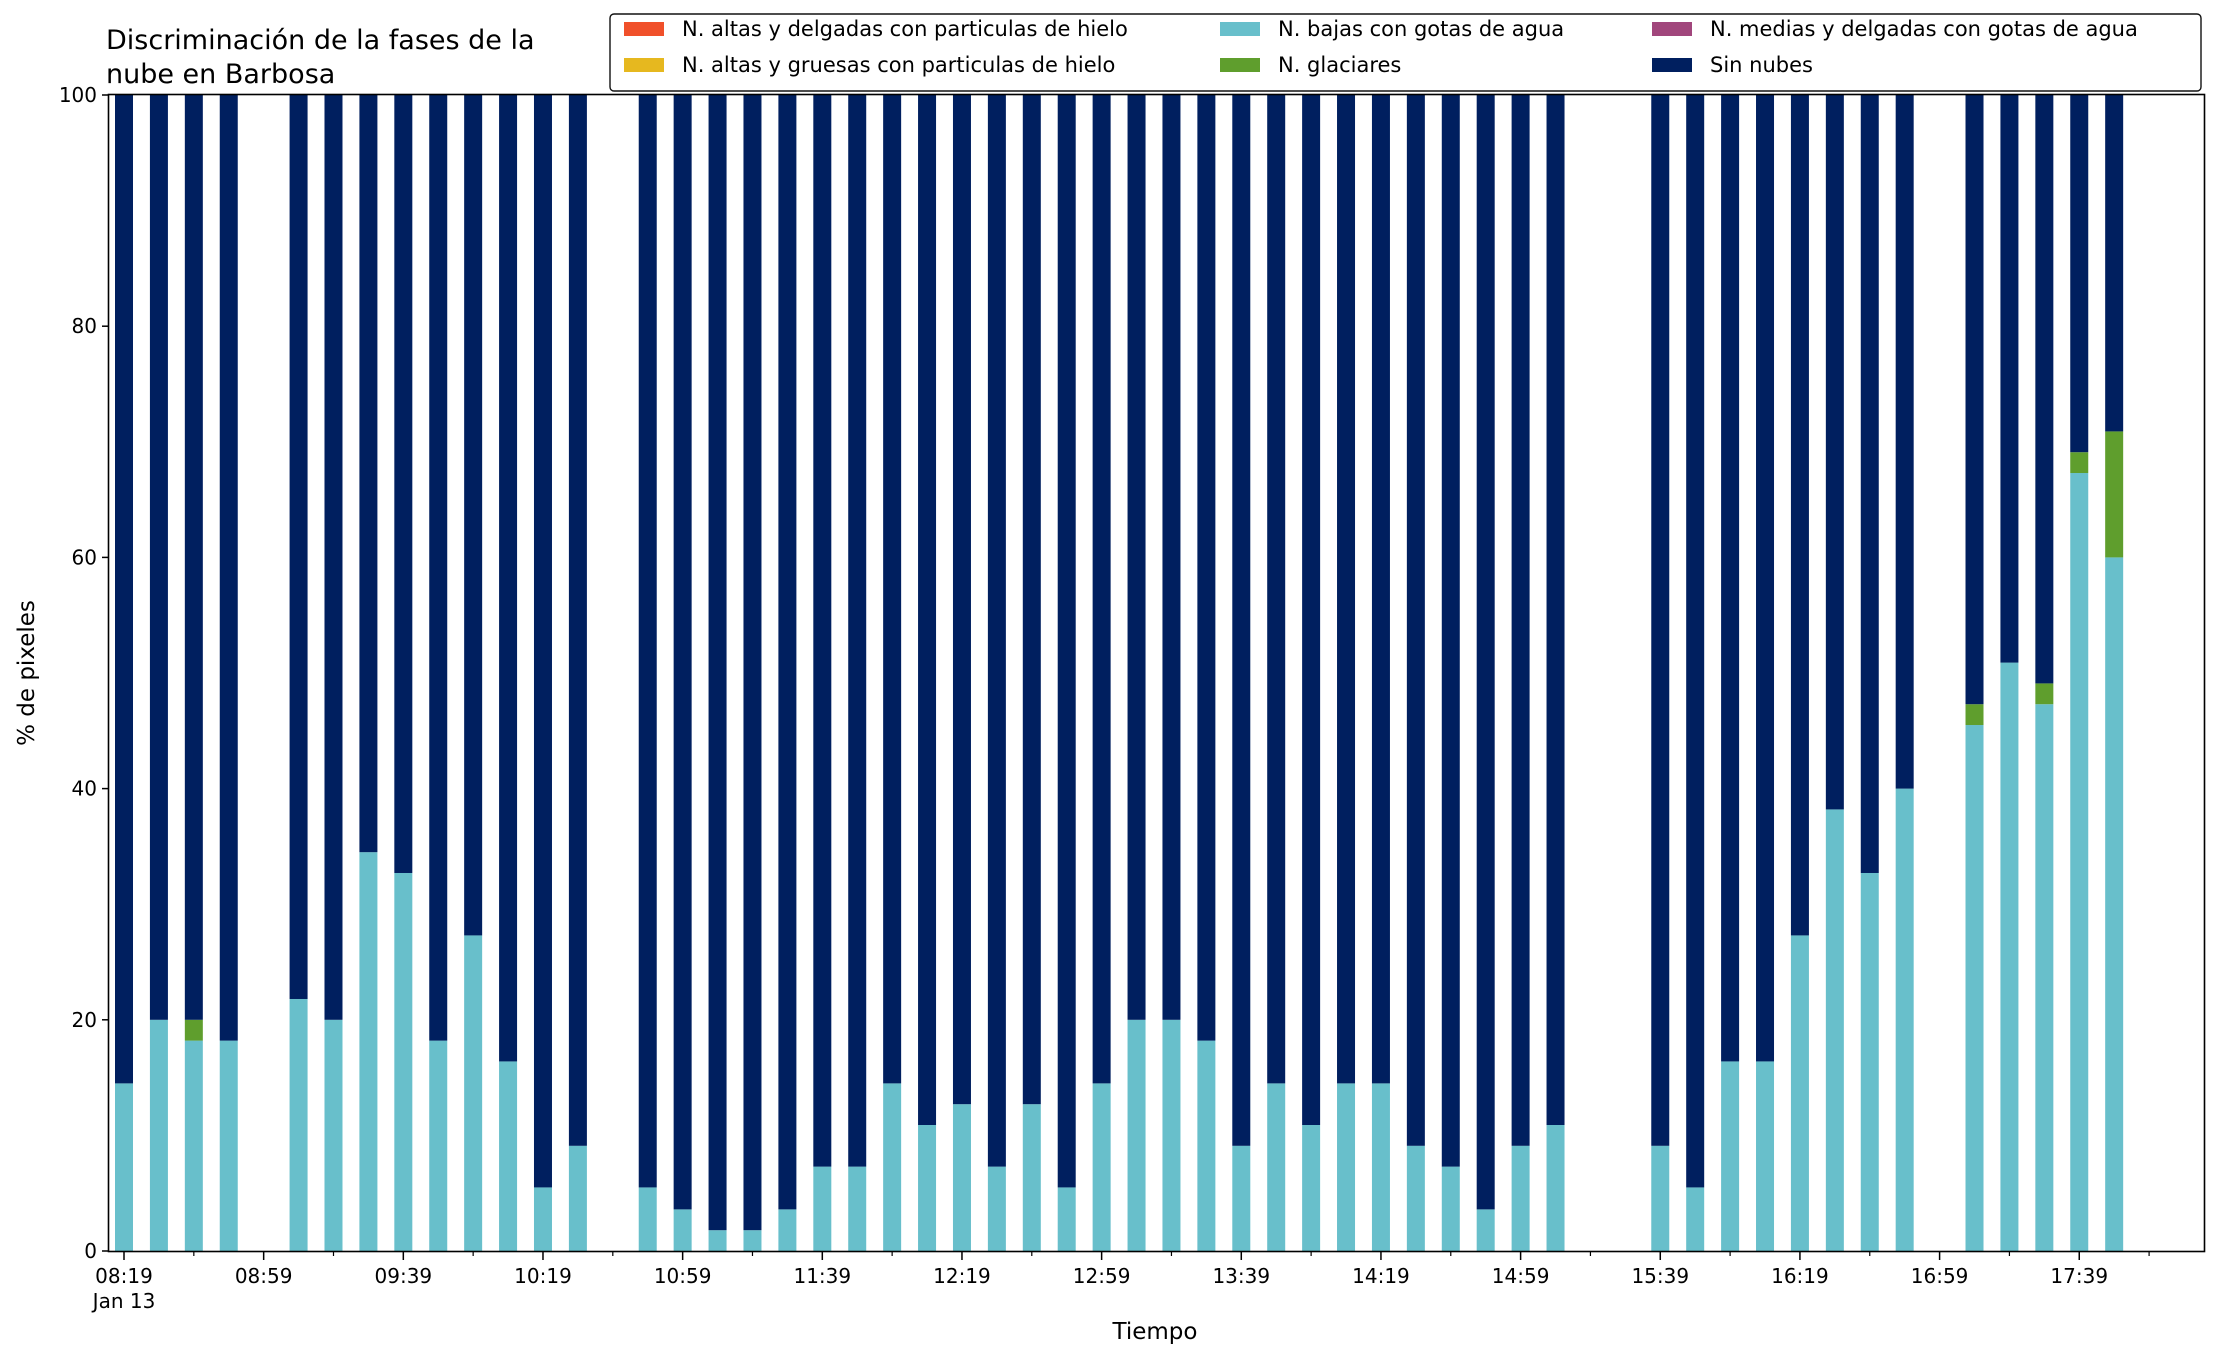 The width and height of the screenshot is (2216, 1355). I want to click on x-axis-label: Tiempo, so click(1155, 1332).